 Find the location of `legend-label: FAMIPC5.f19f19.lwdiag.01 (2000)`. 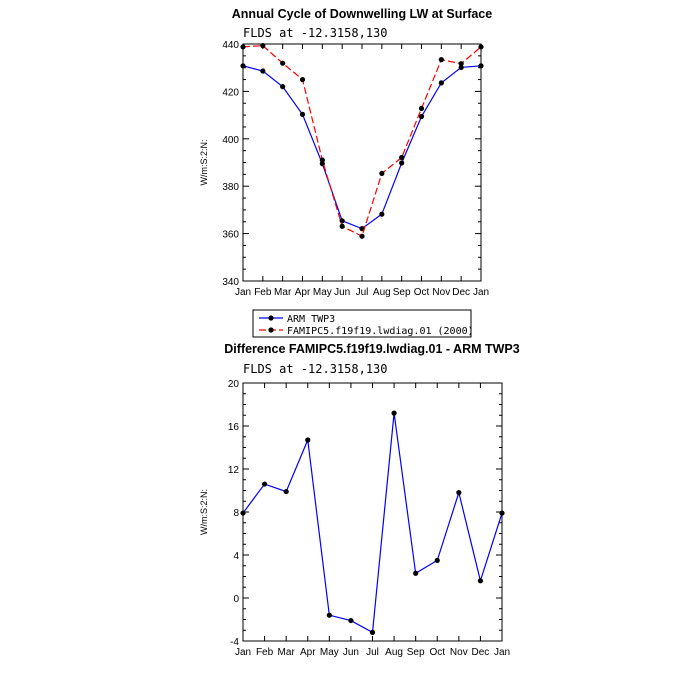

legend-label: FAMIPC5.f19f19.lwdiag.01 (2000) is located at coordinates (380, 331).